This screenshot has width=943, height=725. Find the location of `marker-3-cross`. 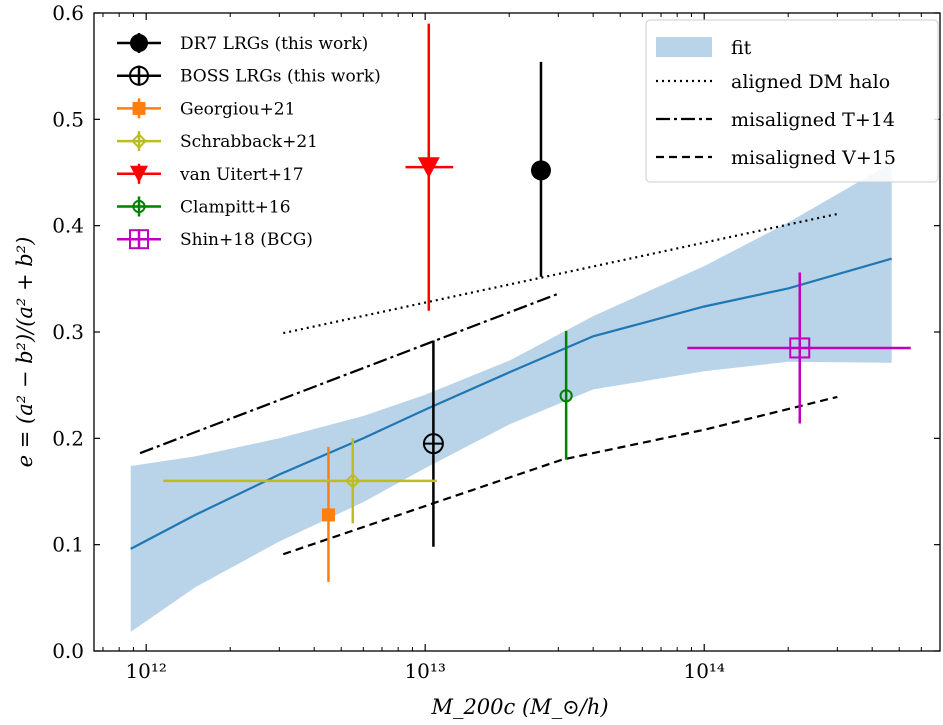

marker-3-cross is located at coordinates (353, 481).